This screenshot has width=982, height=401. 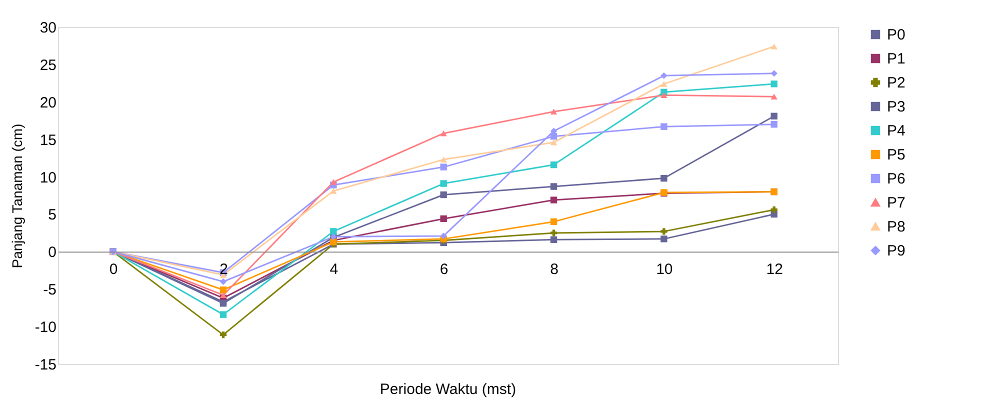 What do you see at coordinates (48, 103) in the screenshot?
I see `y-tick-label: 20` at bounding box center [48, 103].